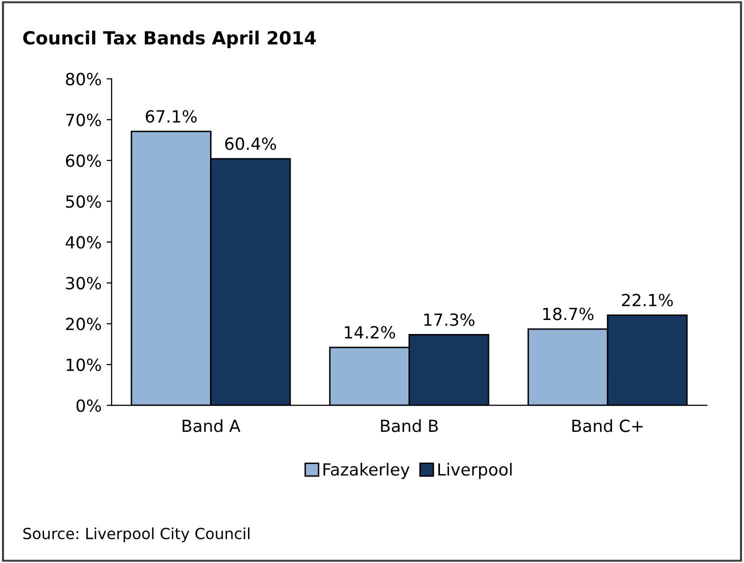  What do you see at coordinates (83, 283) in the screenshot?
I see `y-tick-label: 30%` at bounding box center [83, 283].